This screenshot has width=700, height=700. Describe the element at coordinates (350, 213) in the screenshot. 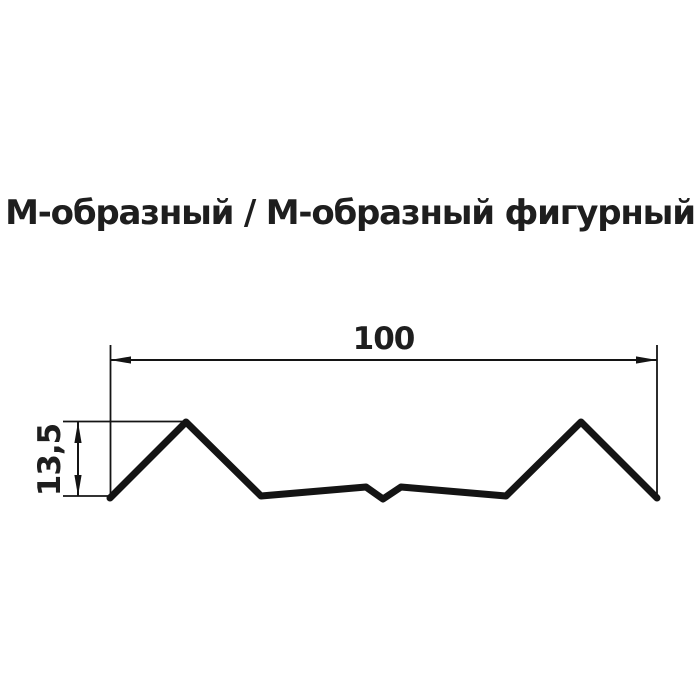

I see `profile-title: М-образный / М-образный фигурный` at that location.